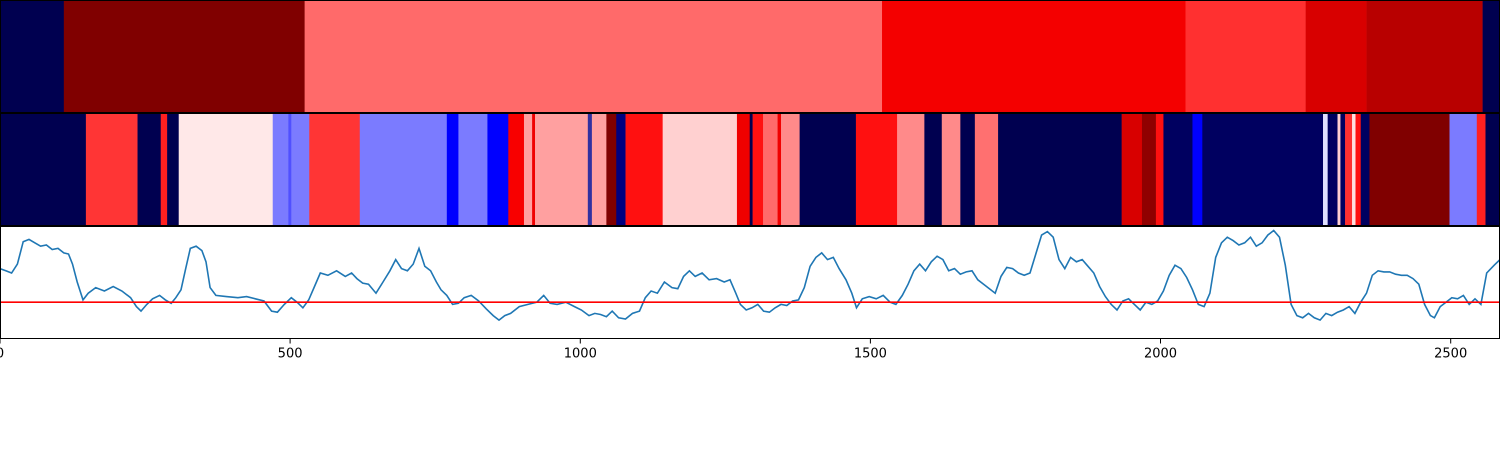 The height and width of the screenshot is (450, 1500). What do you see at coordinates (870, 354) in the screenshot?
I see `x-tick-label-3: 1500` at bounding box center [870, 354].